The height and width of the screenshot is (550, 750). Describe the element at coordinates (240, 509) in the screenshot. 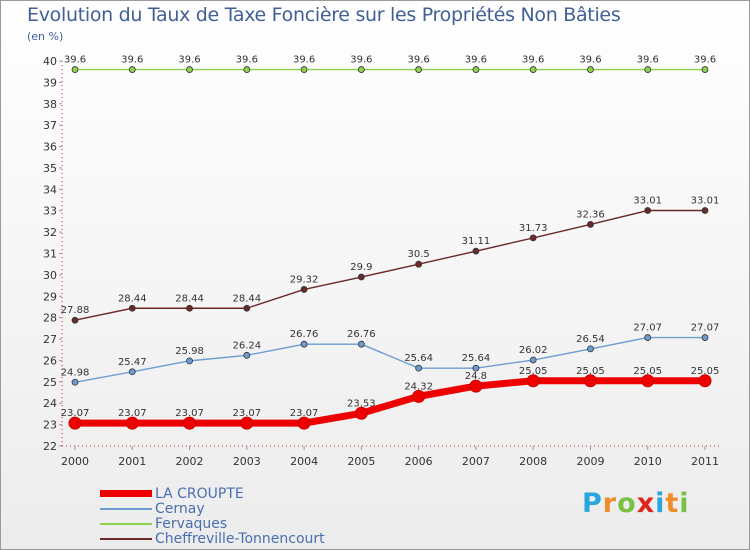

I see `legend-item: Cernay` at that location.